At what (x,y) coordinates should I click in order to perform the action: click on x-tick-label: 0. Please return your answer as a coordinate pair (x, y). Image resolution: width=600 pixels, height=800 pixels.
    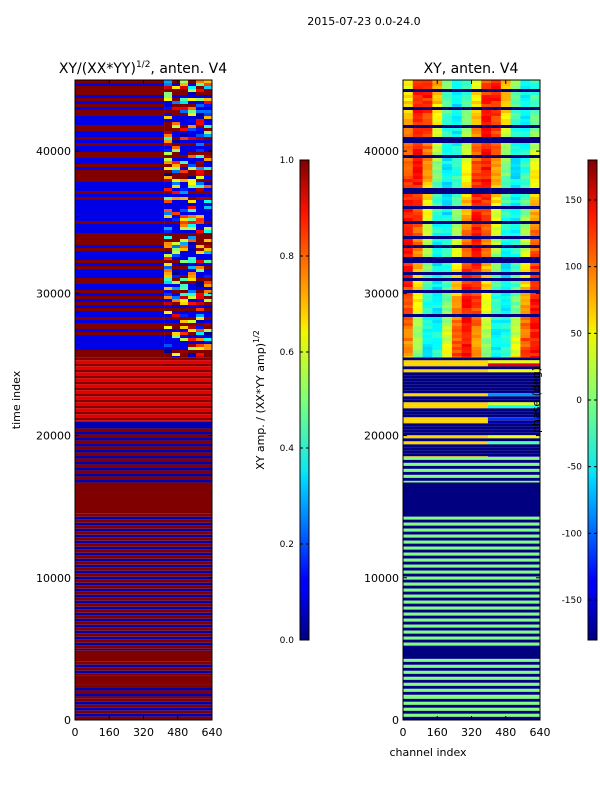
    Looking at the image, I should click on (403, 732).